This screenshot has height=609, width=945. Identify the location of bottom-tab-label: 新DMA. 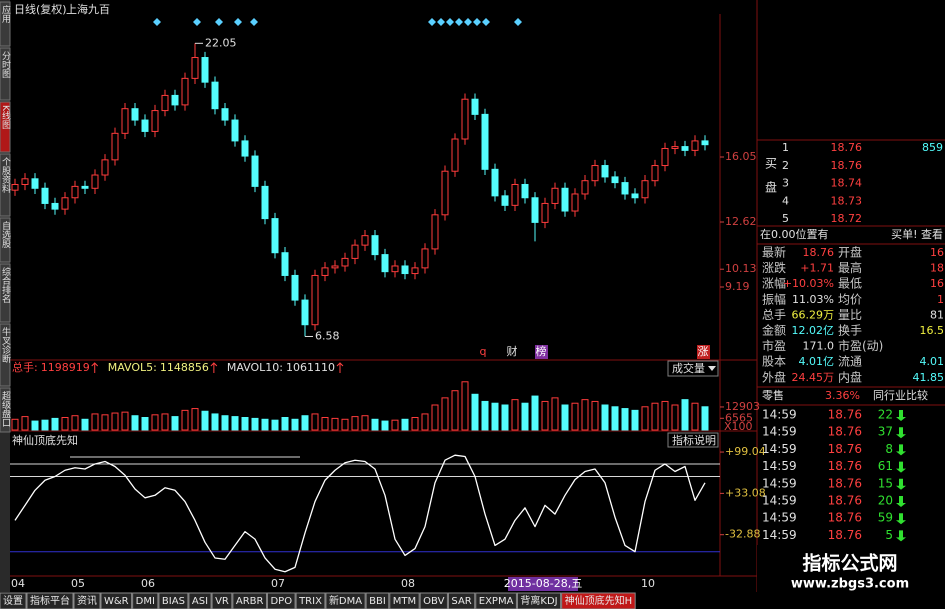
(345, 600).